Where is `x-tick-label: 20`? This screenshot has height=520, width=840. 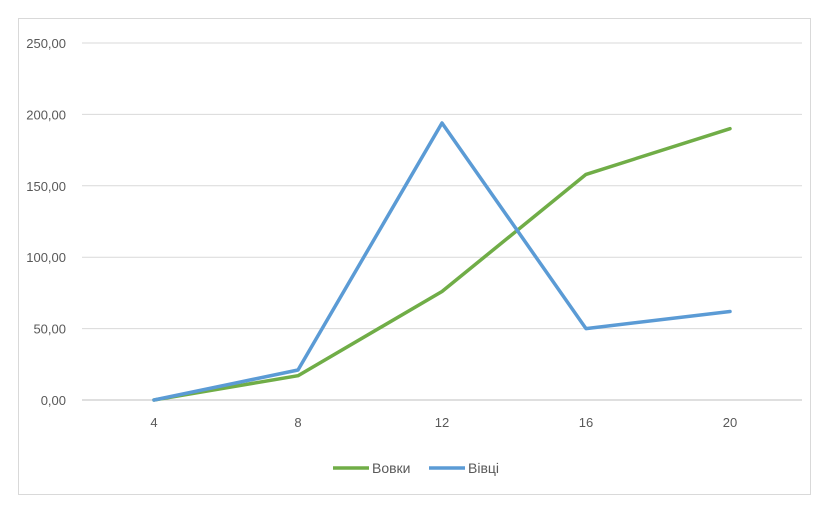
x-tick-label: 20 is located at coordinates (730, 422).